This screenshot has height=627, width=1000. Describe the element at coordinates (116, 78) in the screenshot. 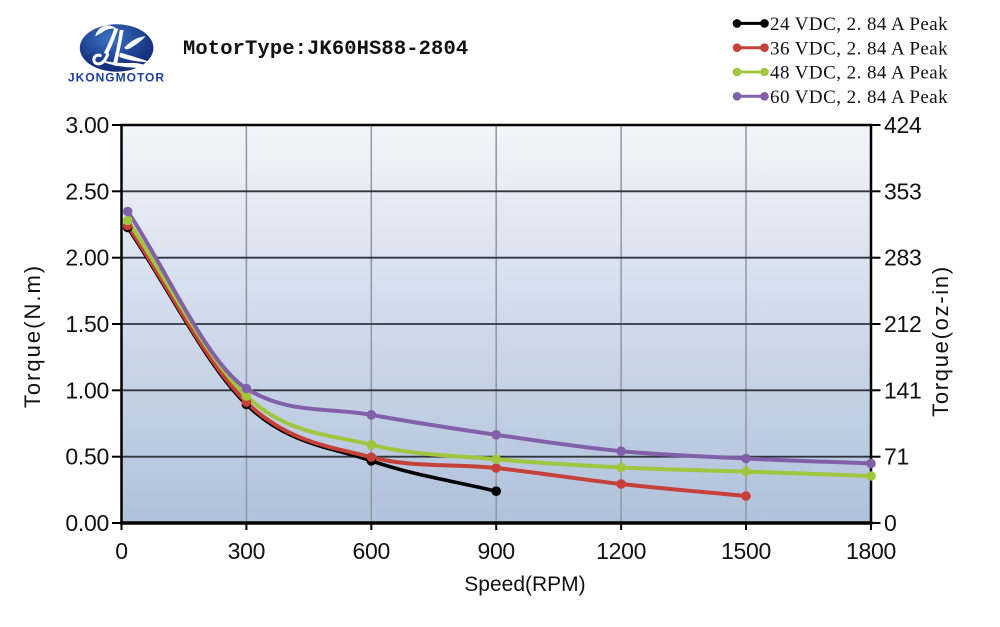

I see `svg-text: JKONGMOTOR` at that location.